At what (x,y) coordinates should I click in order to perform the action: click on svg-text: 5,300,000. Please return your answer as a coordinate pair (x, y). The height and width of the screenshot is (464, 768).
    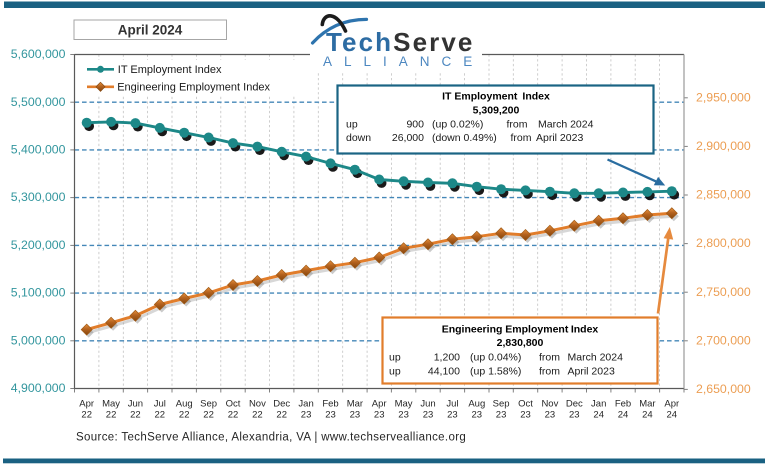
    Looking at the image, I should click on (38, 197).